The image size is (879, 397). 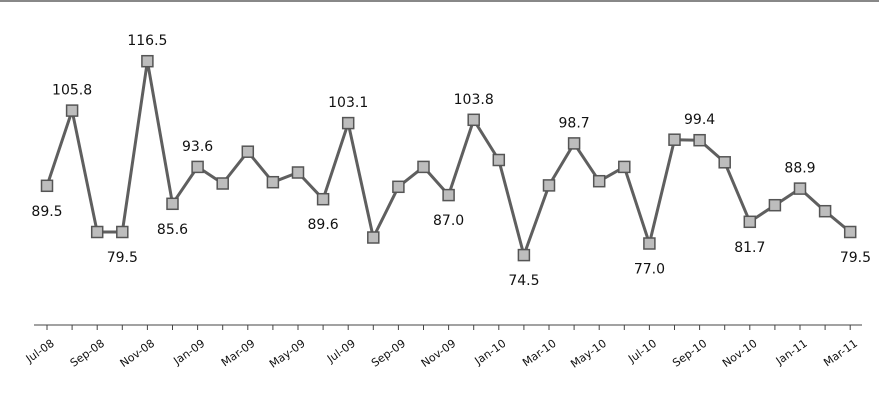 What do you see at coordinates (323, 225) in the screenshot?
I see `data-label: 89.6` at bounding box center [323, 225].